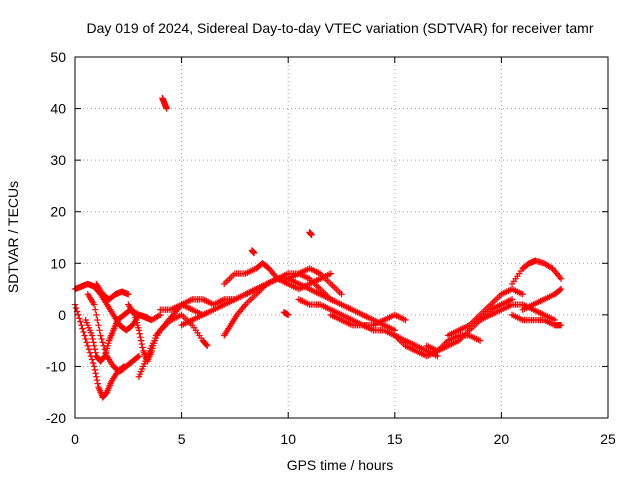 The image size is (640, 480). I want to click on x-tick-label: 20, so click(502, 439).